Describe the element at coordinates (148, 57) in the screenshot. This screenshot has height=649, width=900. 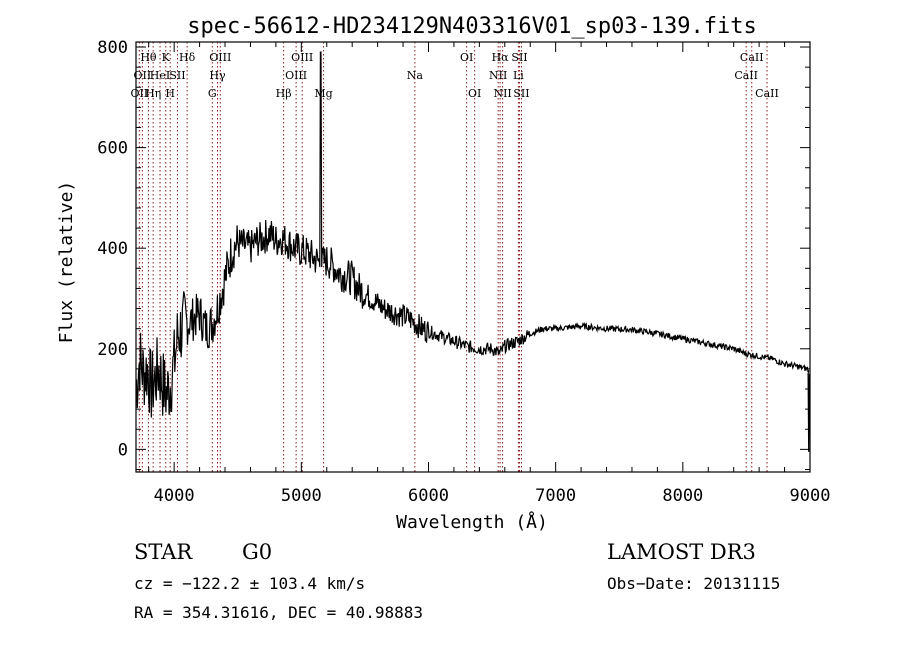
I see `line-marker-label: Hθ` at that location.